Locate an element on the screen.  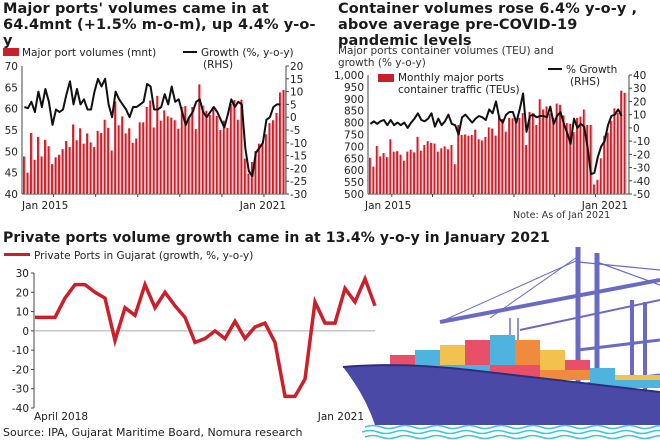
y2-tick-label: 15 is located at coordinates (296, 80).